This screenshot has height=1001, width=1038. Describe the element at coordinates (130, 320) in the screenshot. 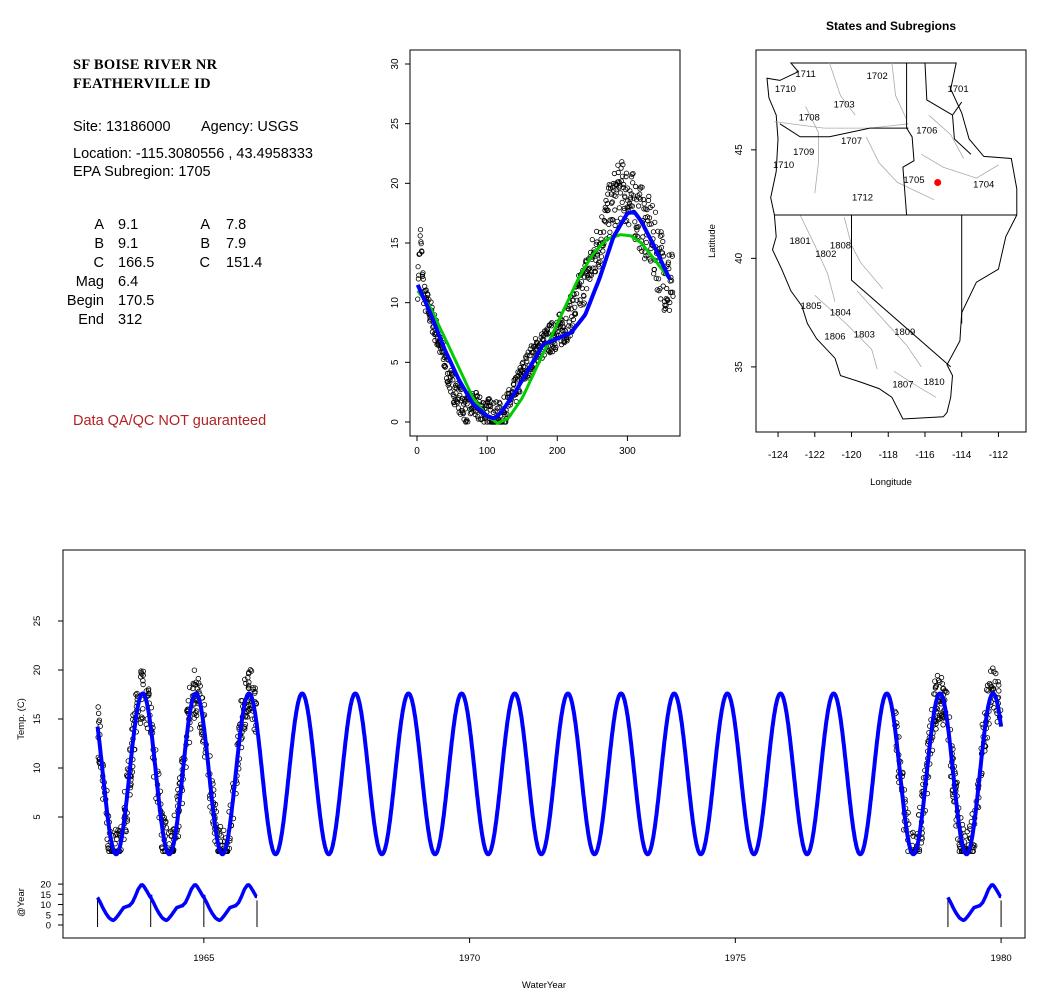

I see `param-value: 312` at that location.